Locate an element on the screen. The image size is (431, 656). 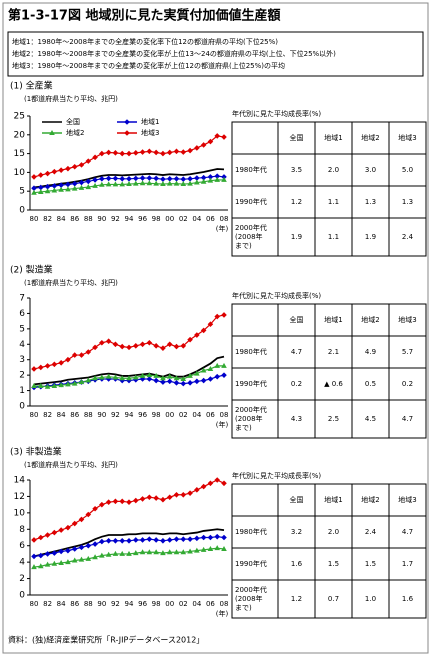
y-tick-label: 12 is located at coordinates (19, 497).